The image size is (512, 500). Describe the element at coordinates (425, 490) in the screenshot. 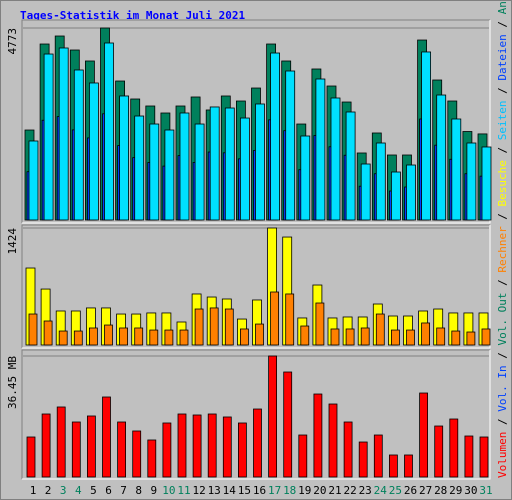

I see `x-tick-label: 27` at that location.